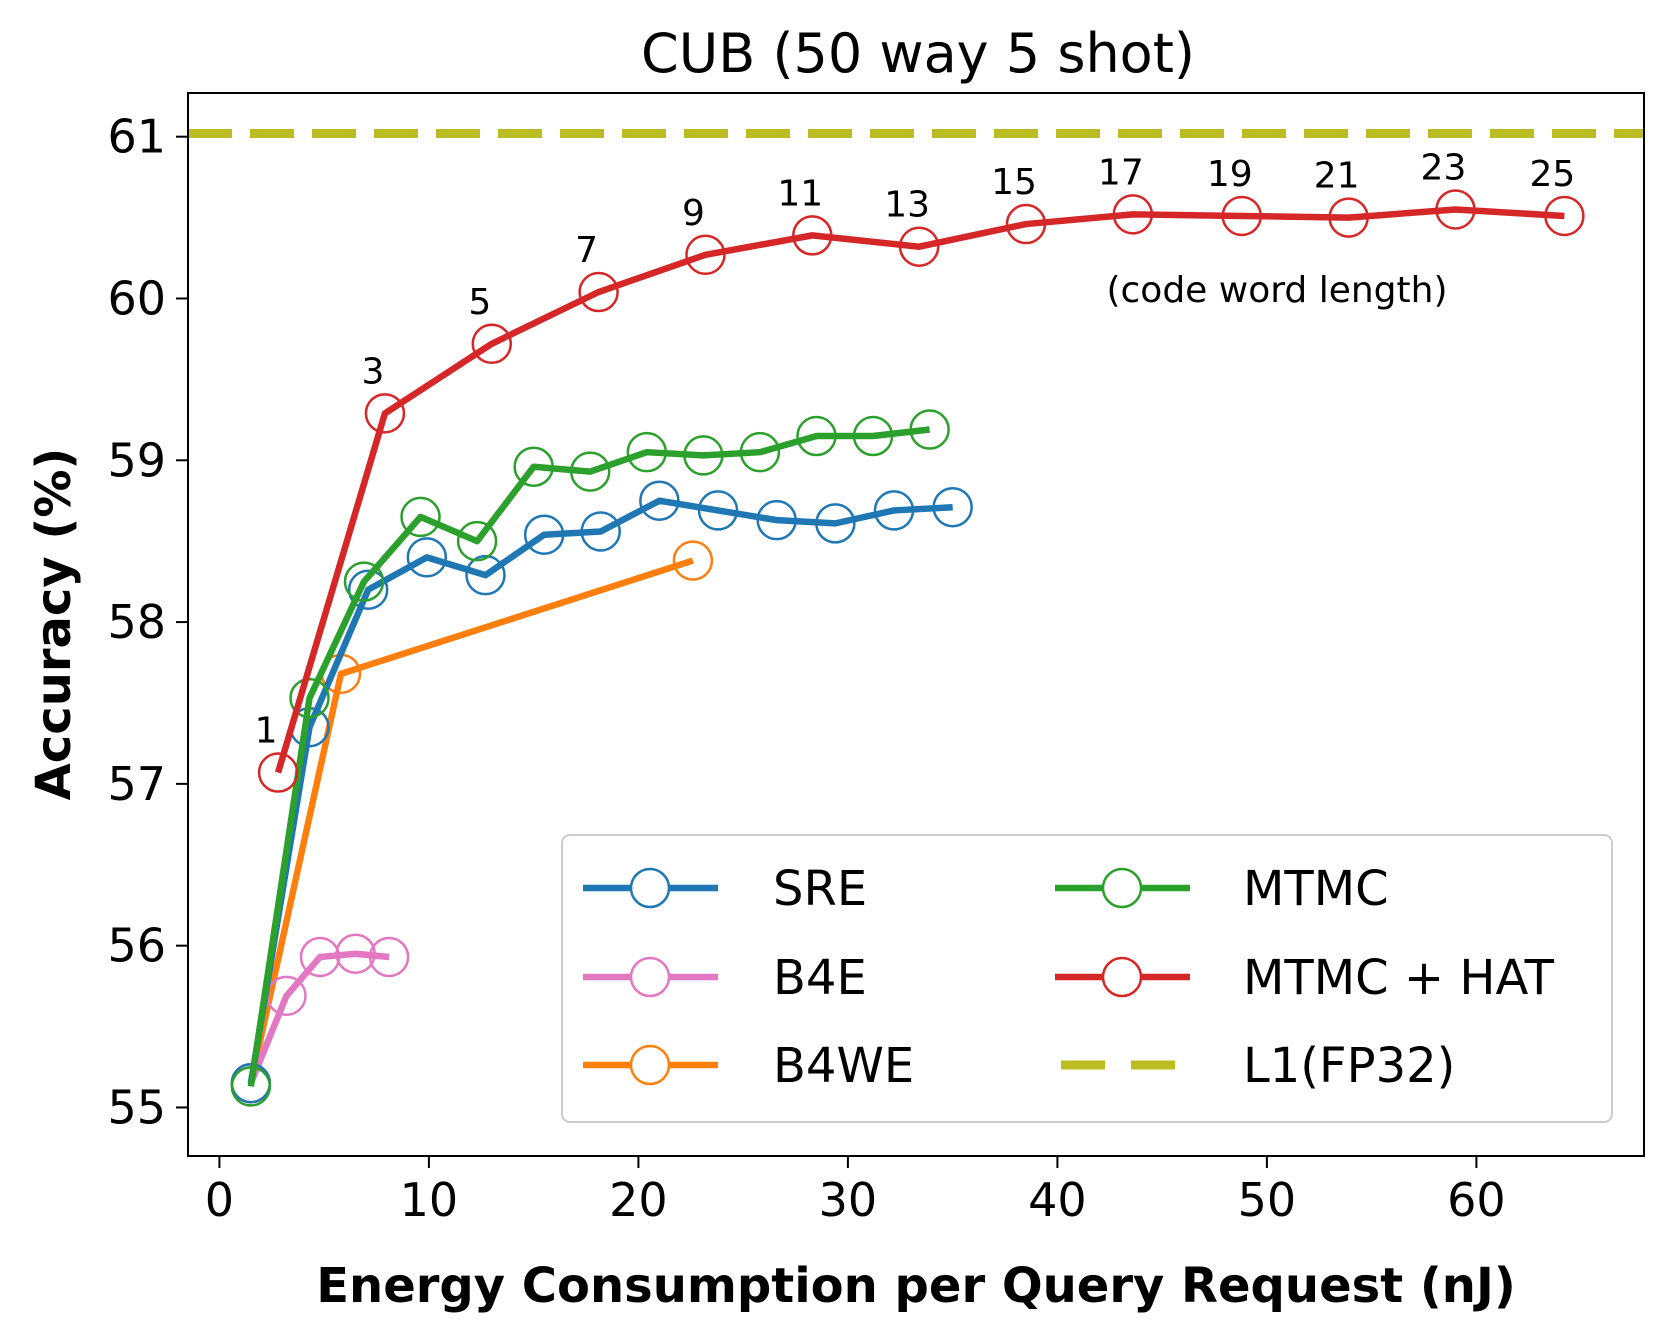  What do you see at coordinates (136, 784) in the screenshot?
I see `y-tick-label: 57` at bounding box center [136, 784].